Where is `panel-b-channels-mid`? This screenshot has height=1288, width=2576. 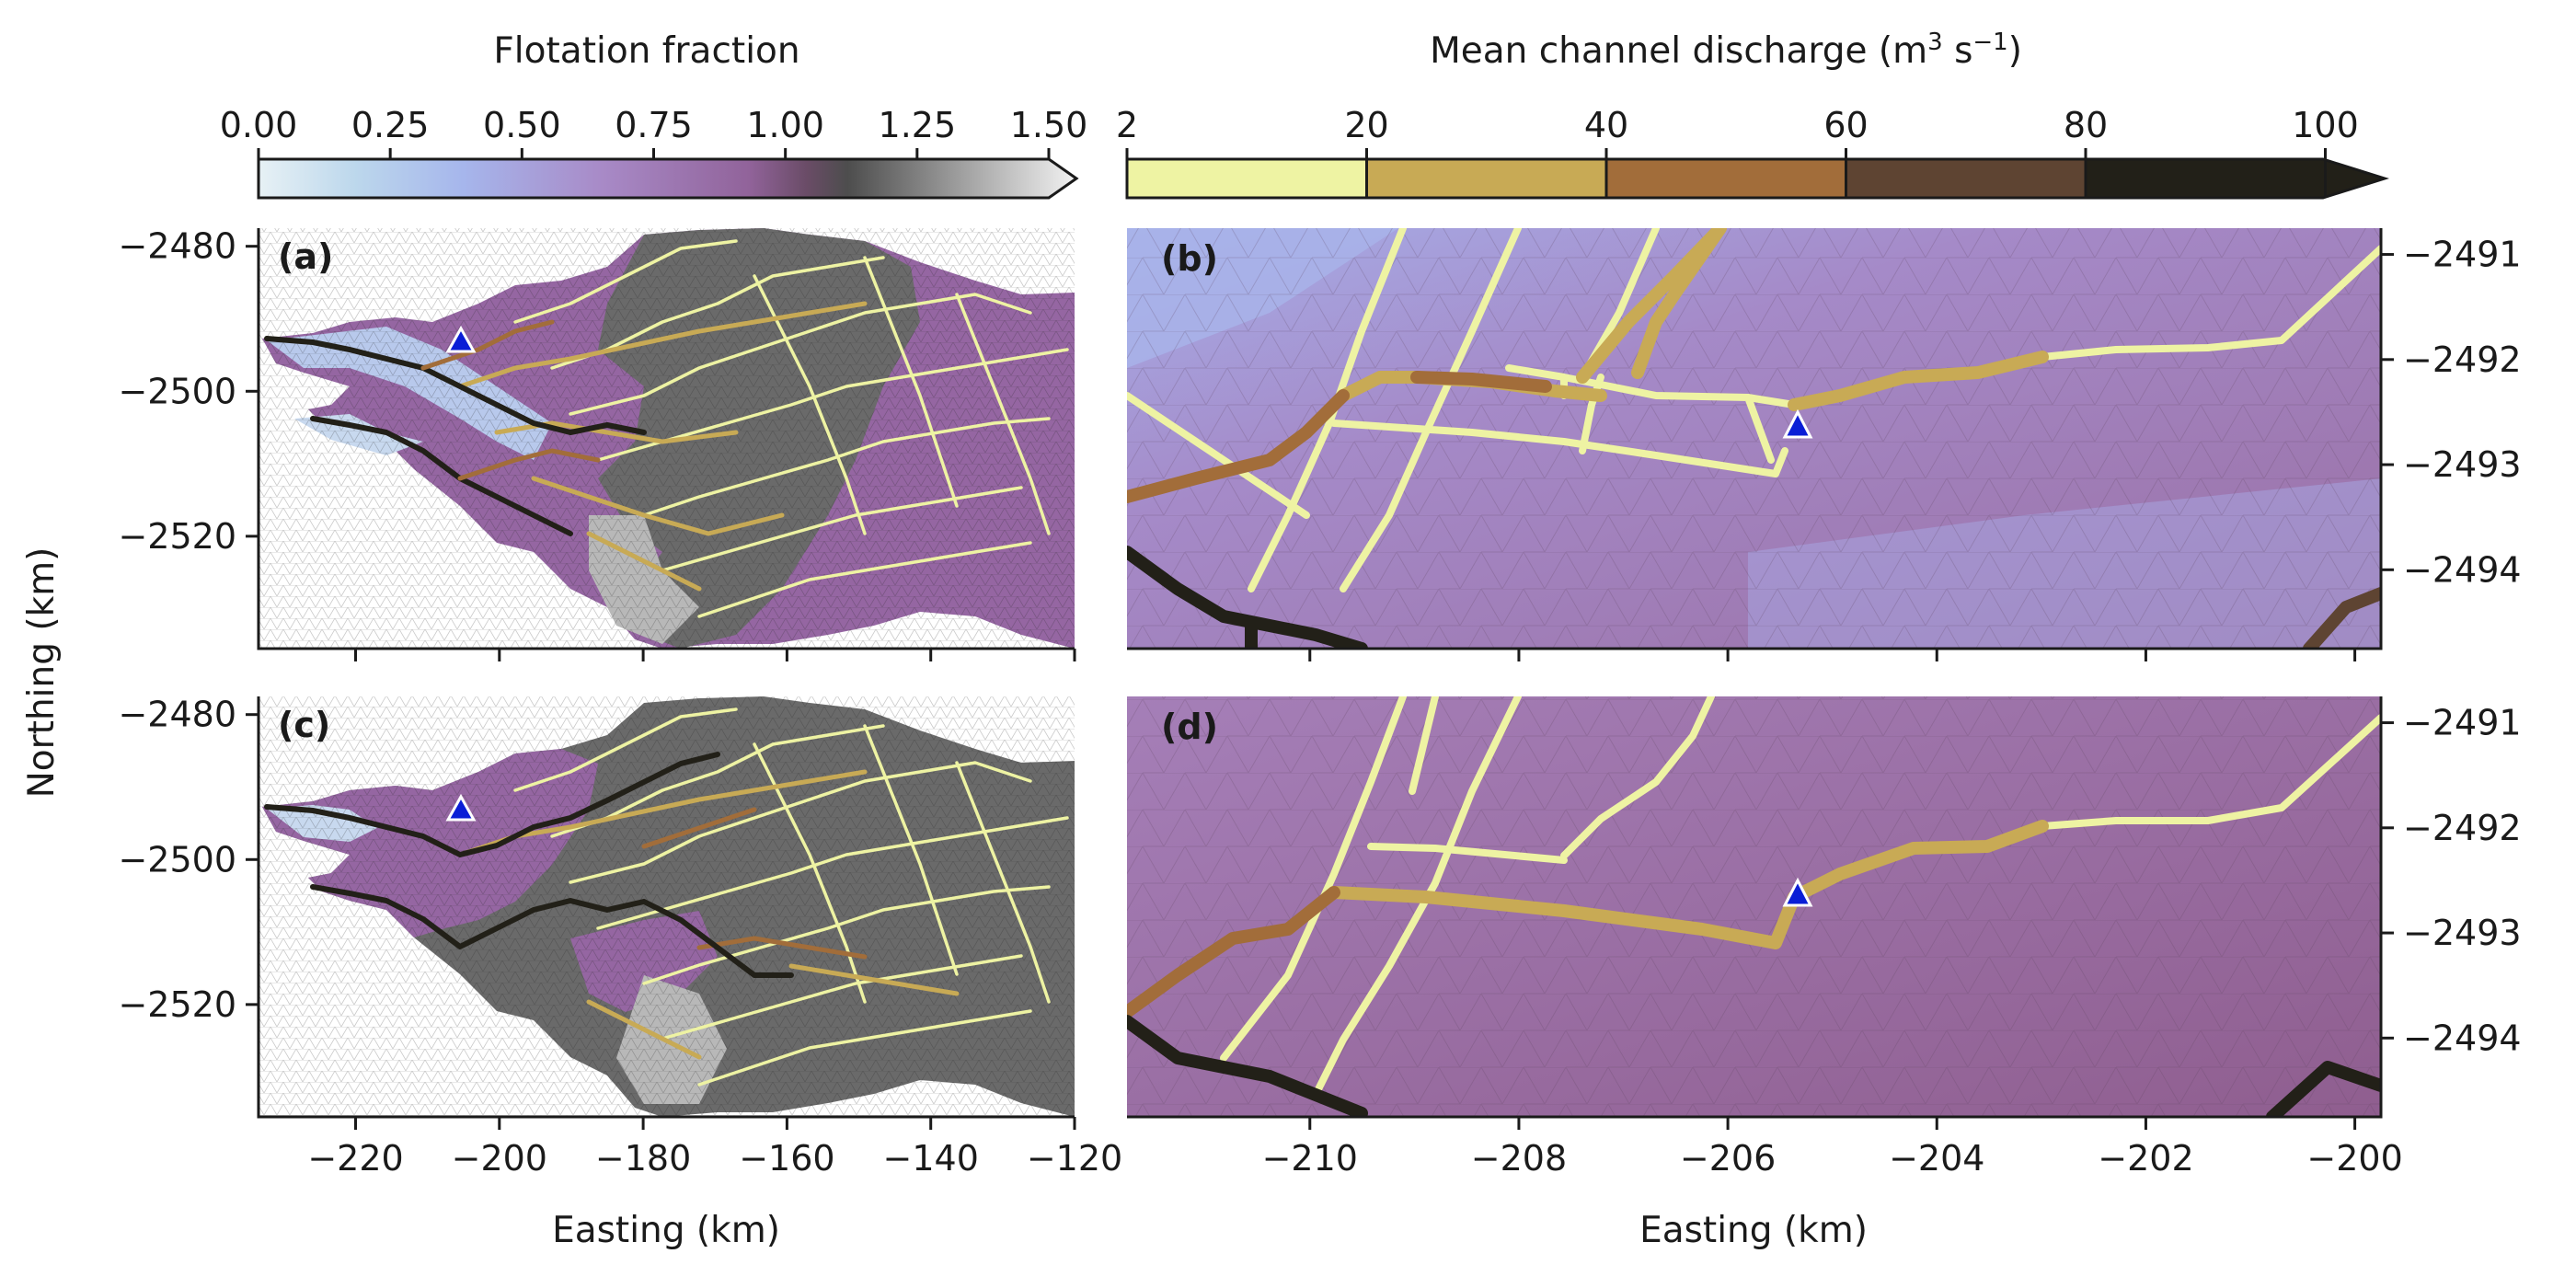 panel-b-channels-mid is located at coordinates (1693, 319).